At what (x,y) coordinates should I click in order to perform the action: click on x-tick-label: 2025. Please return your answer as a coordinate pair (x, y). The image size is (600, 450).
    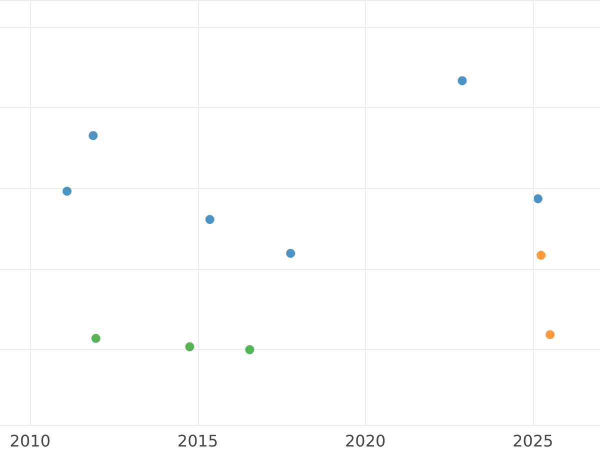
    Looking at the image, I should click on (533, 441).